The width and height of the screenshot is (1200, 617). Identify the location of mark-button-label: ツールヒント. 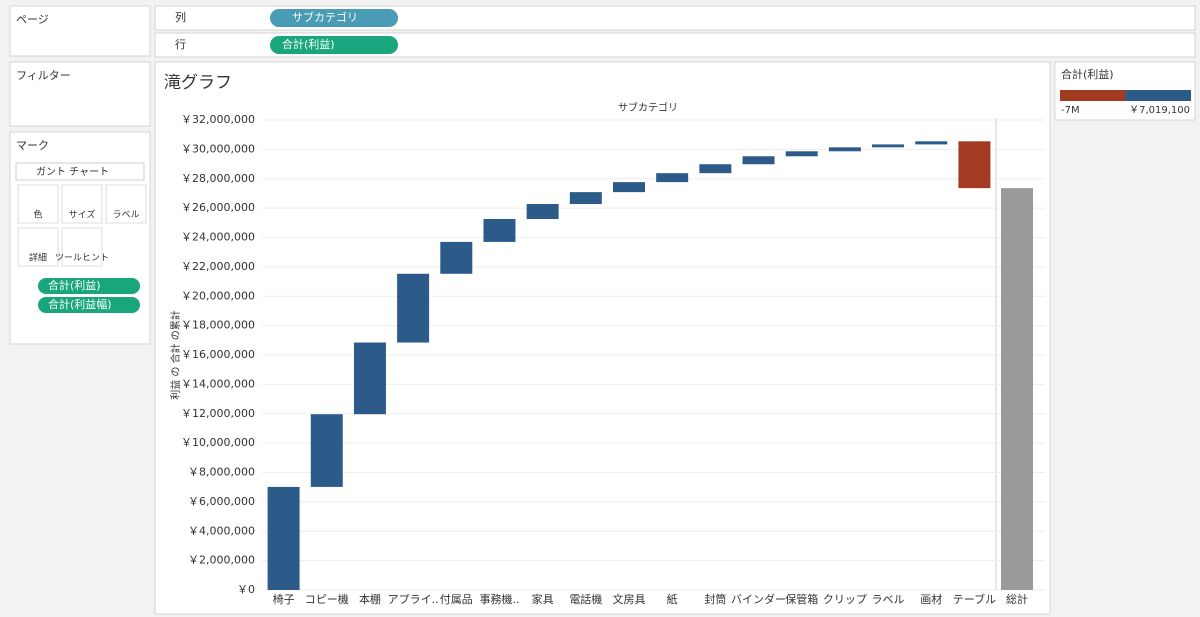
(82, 258).